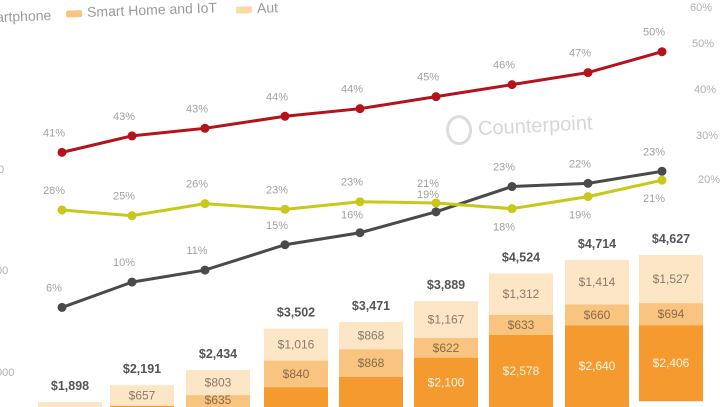 This screenshot has width=720, height=407. I want to click on legend-item-third: Aut, so click(257, 8).